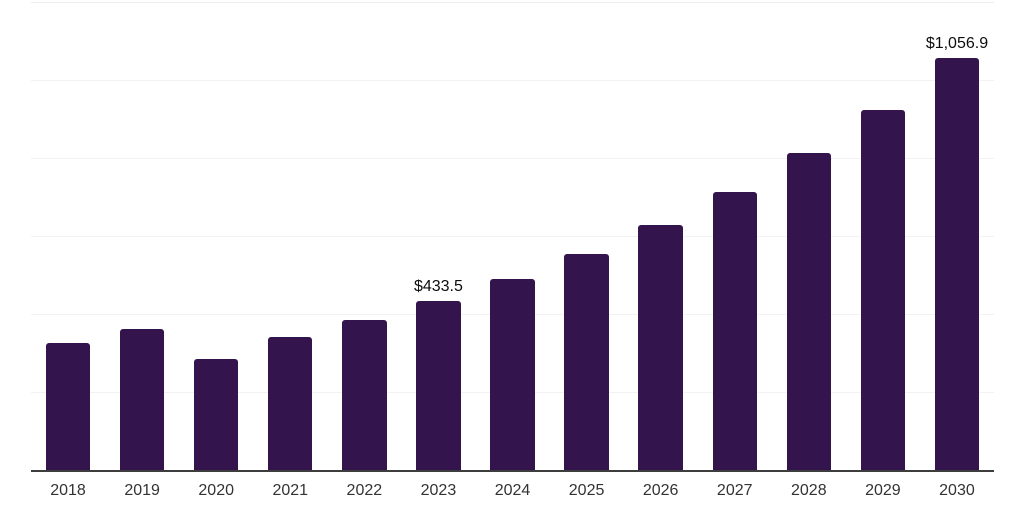  Describe the element at coordinates (660, 490) in the screenshot. I see `x-tick-2026: 2026` at that location.